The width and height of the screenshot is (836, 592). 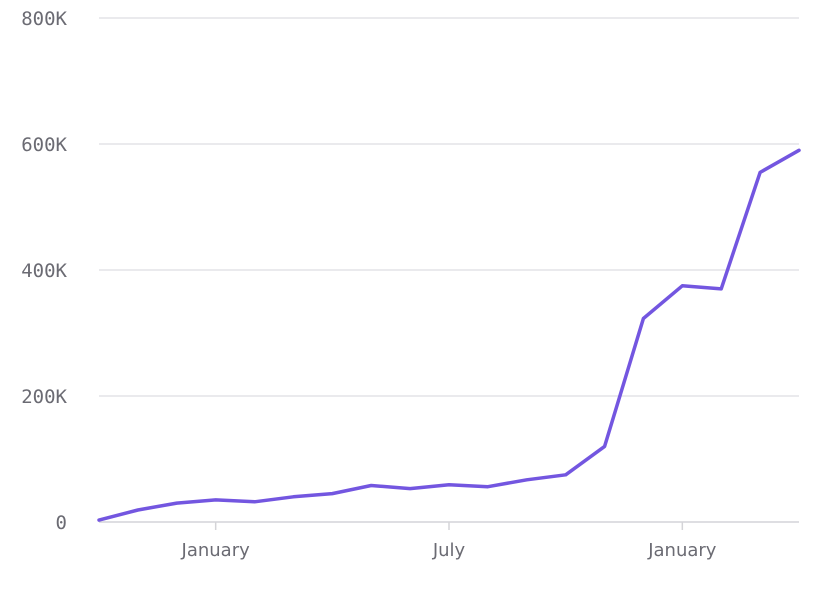 I want to click on x-tick-label: July, so click(x=449, y=550).